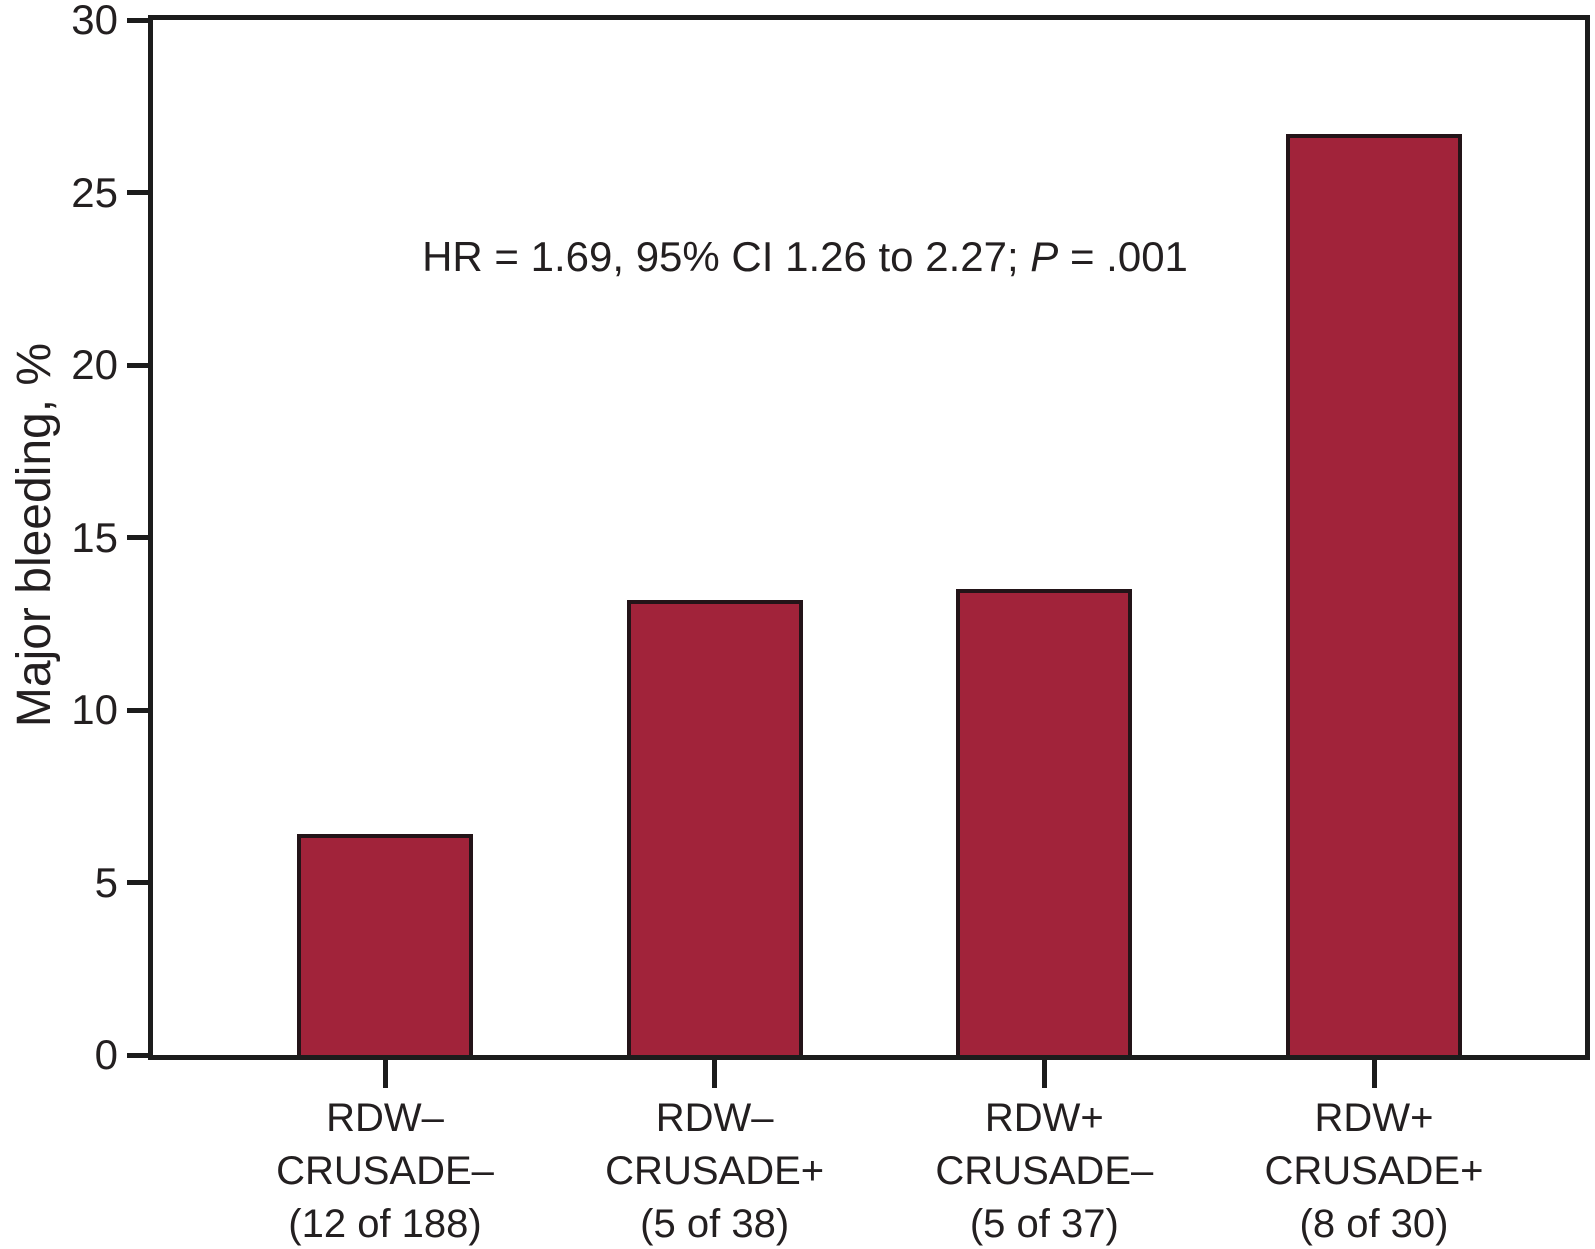 This screenshot has height=1249, width=1595. What do you see at coordinates (94, 537) in the screenshot?
I see `y-tick-label-15: 15` at bounding box center [94, 537].